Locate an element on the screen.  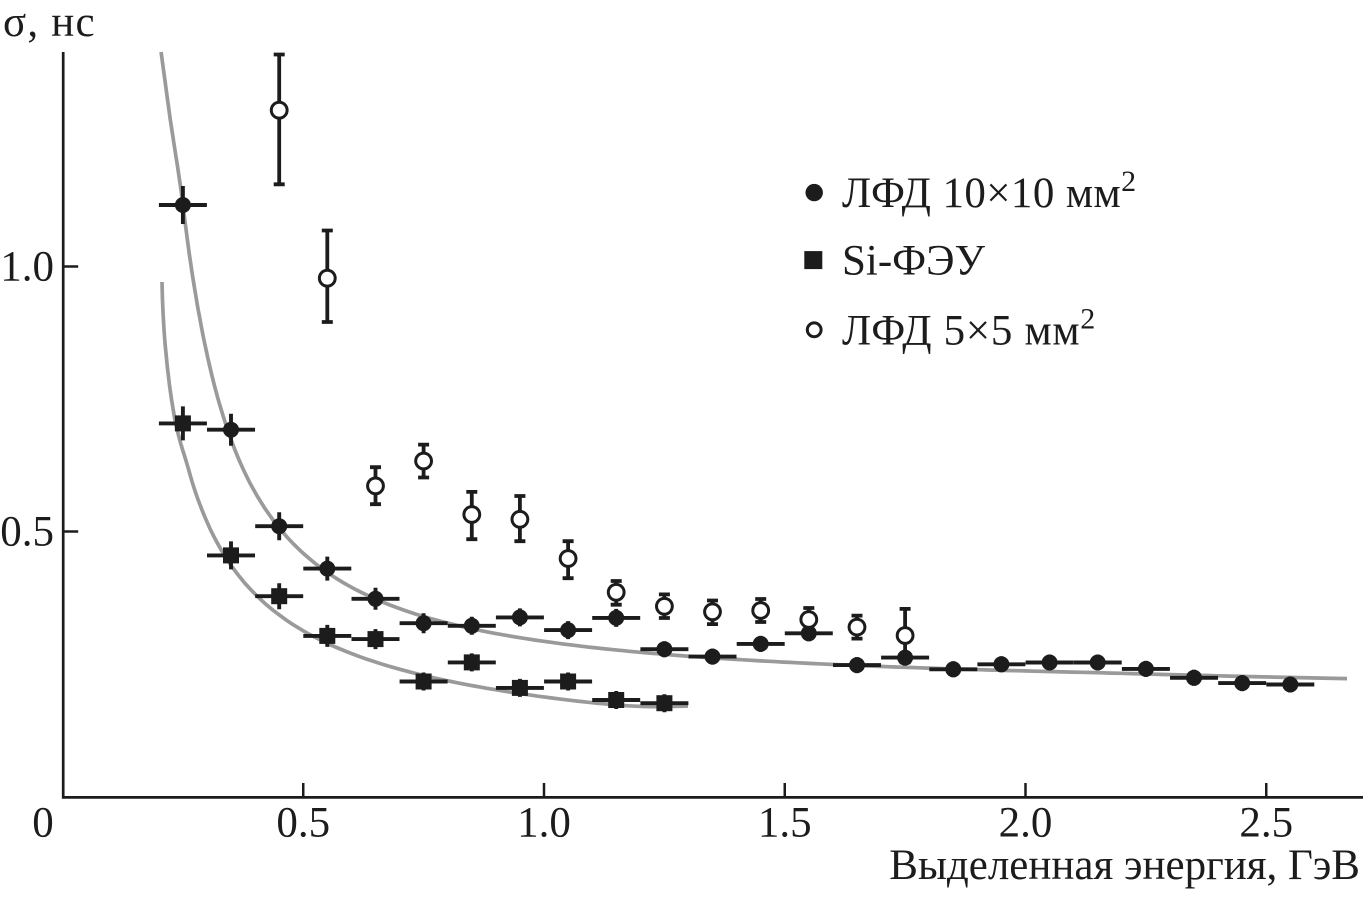
svg-text: Si-ФЭУ is located at coordinates (914, 261).